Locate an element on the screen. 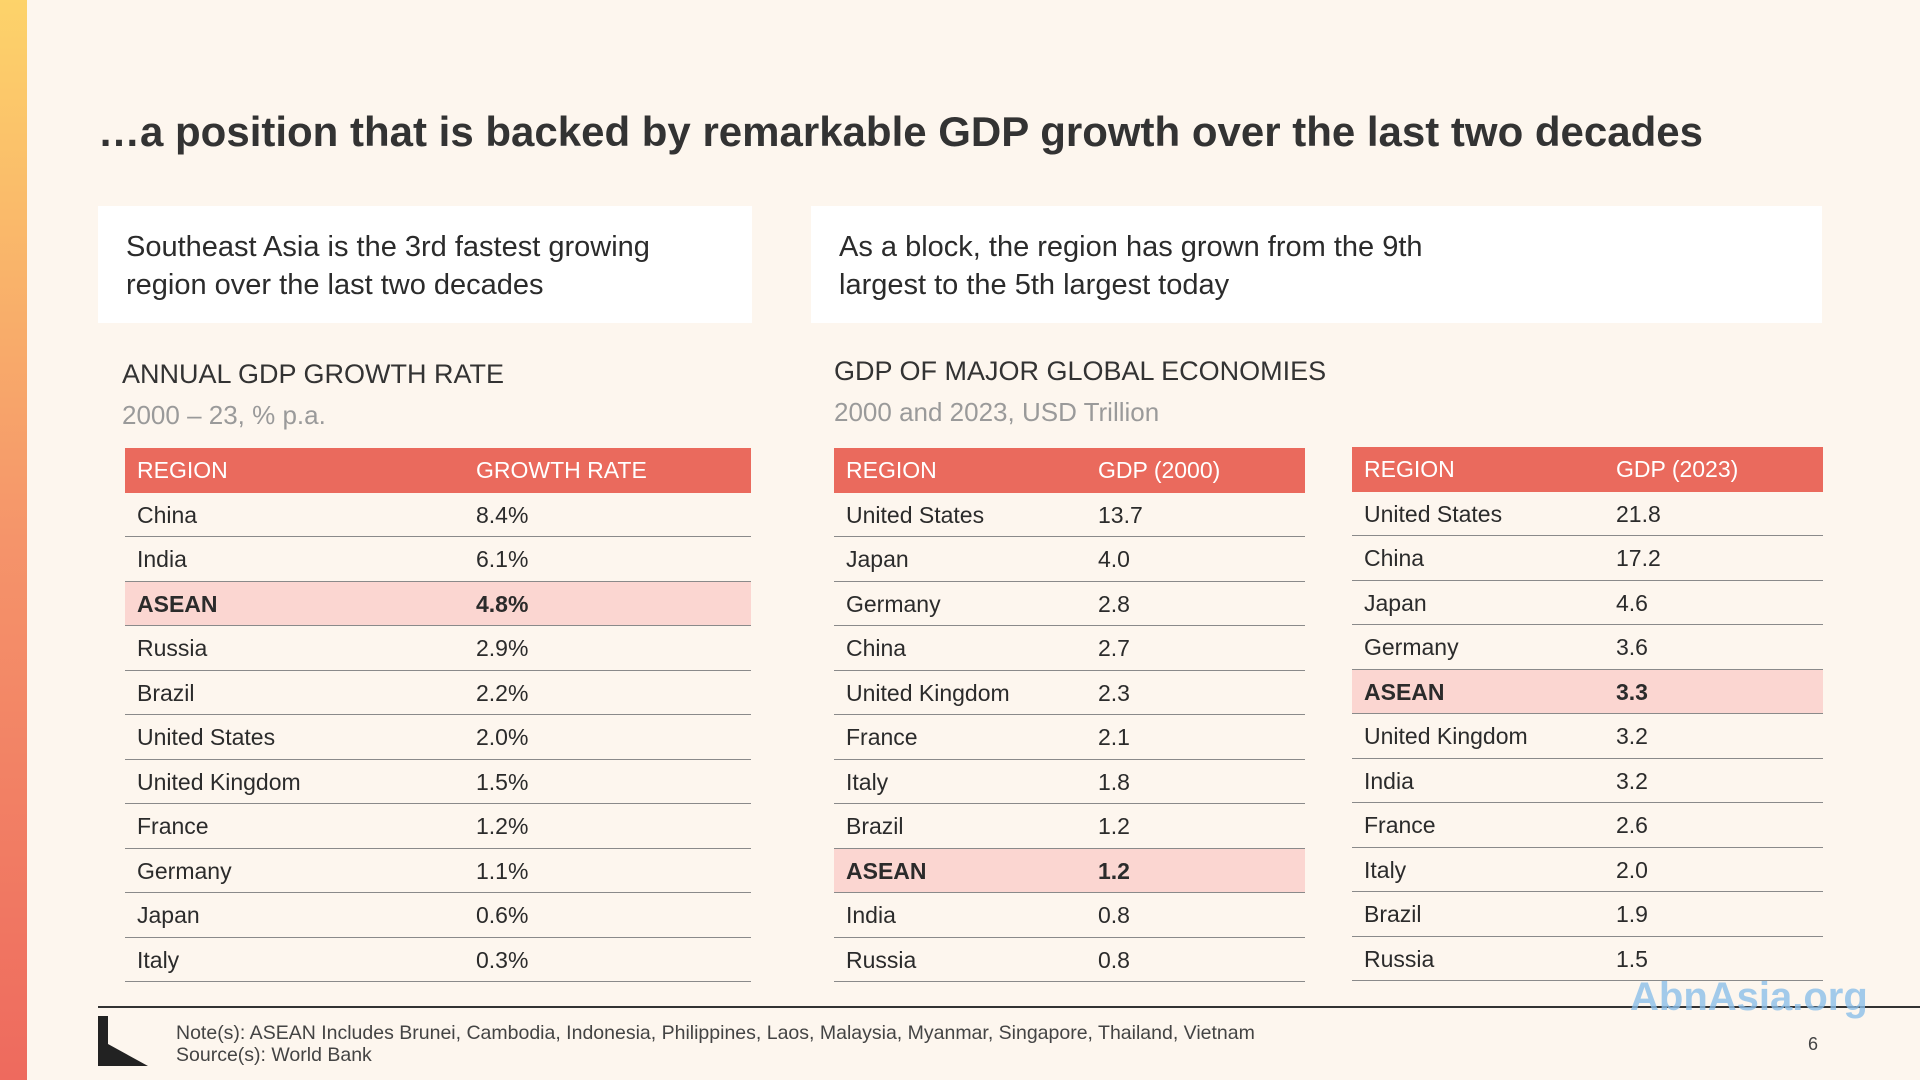 The width and height of the screenshot is (1920, 1080). table-cell: 17.2 is located at coordinates (1638, 558).